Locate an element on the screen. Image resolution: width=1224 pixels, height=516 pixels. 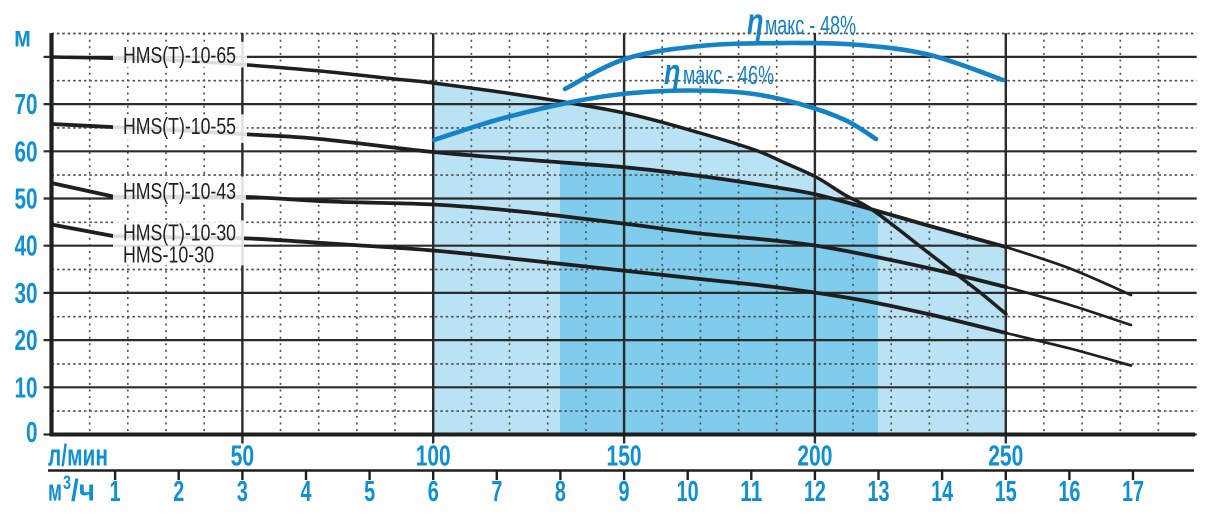
svg-text: 70 is located at coordinates (26, 105).